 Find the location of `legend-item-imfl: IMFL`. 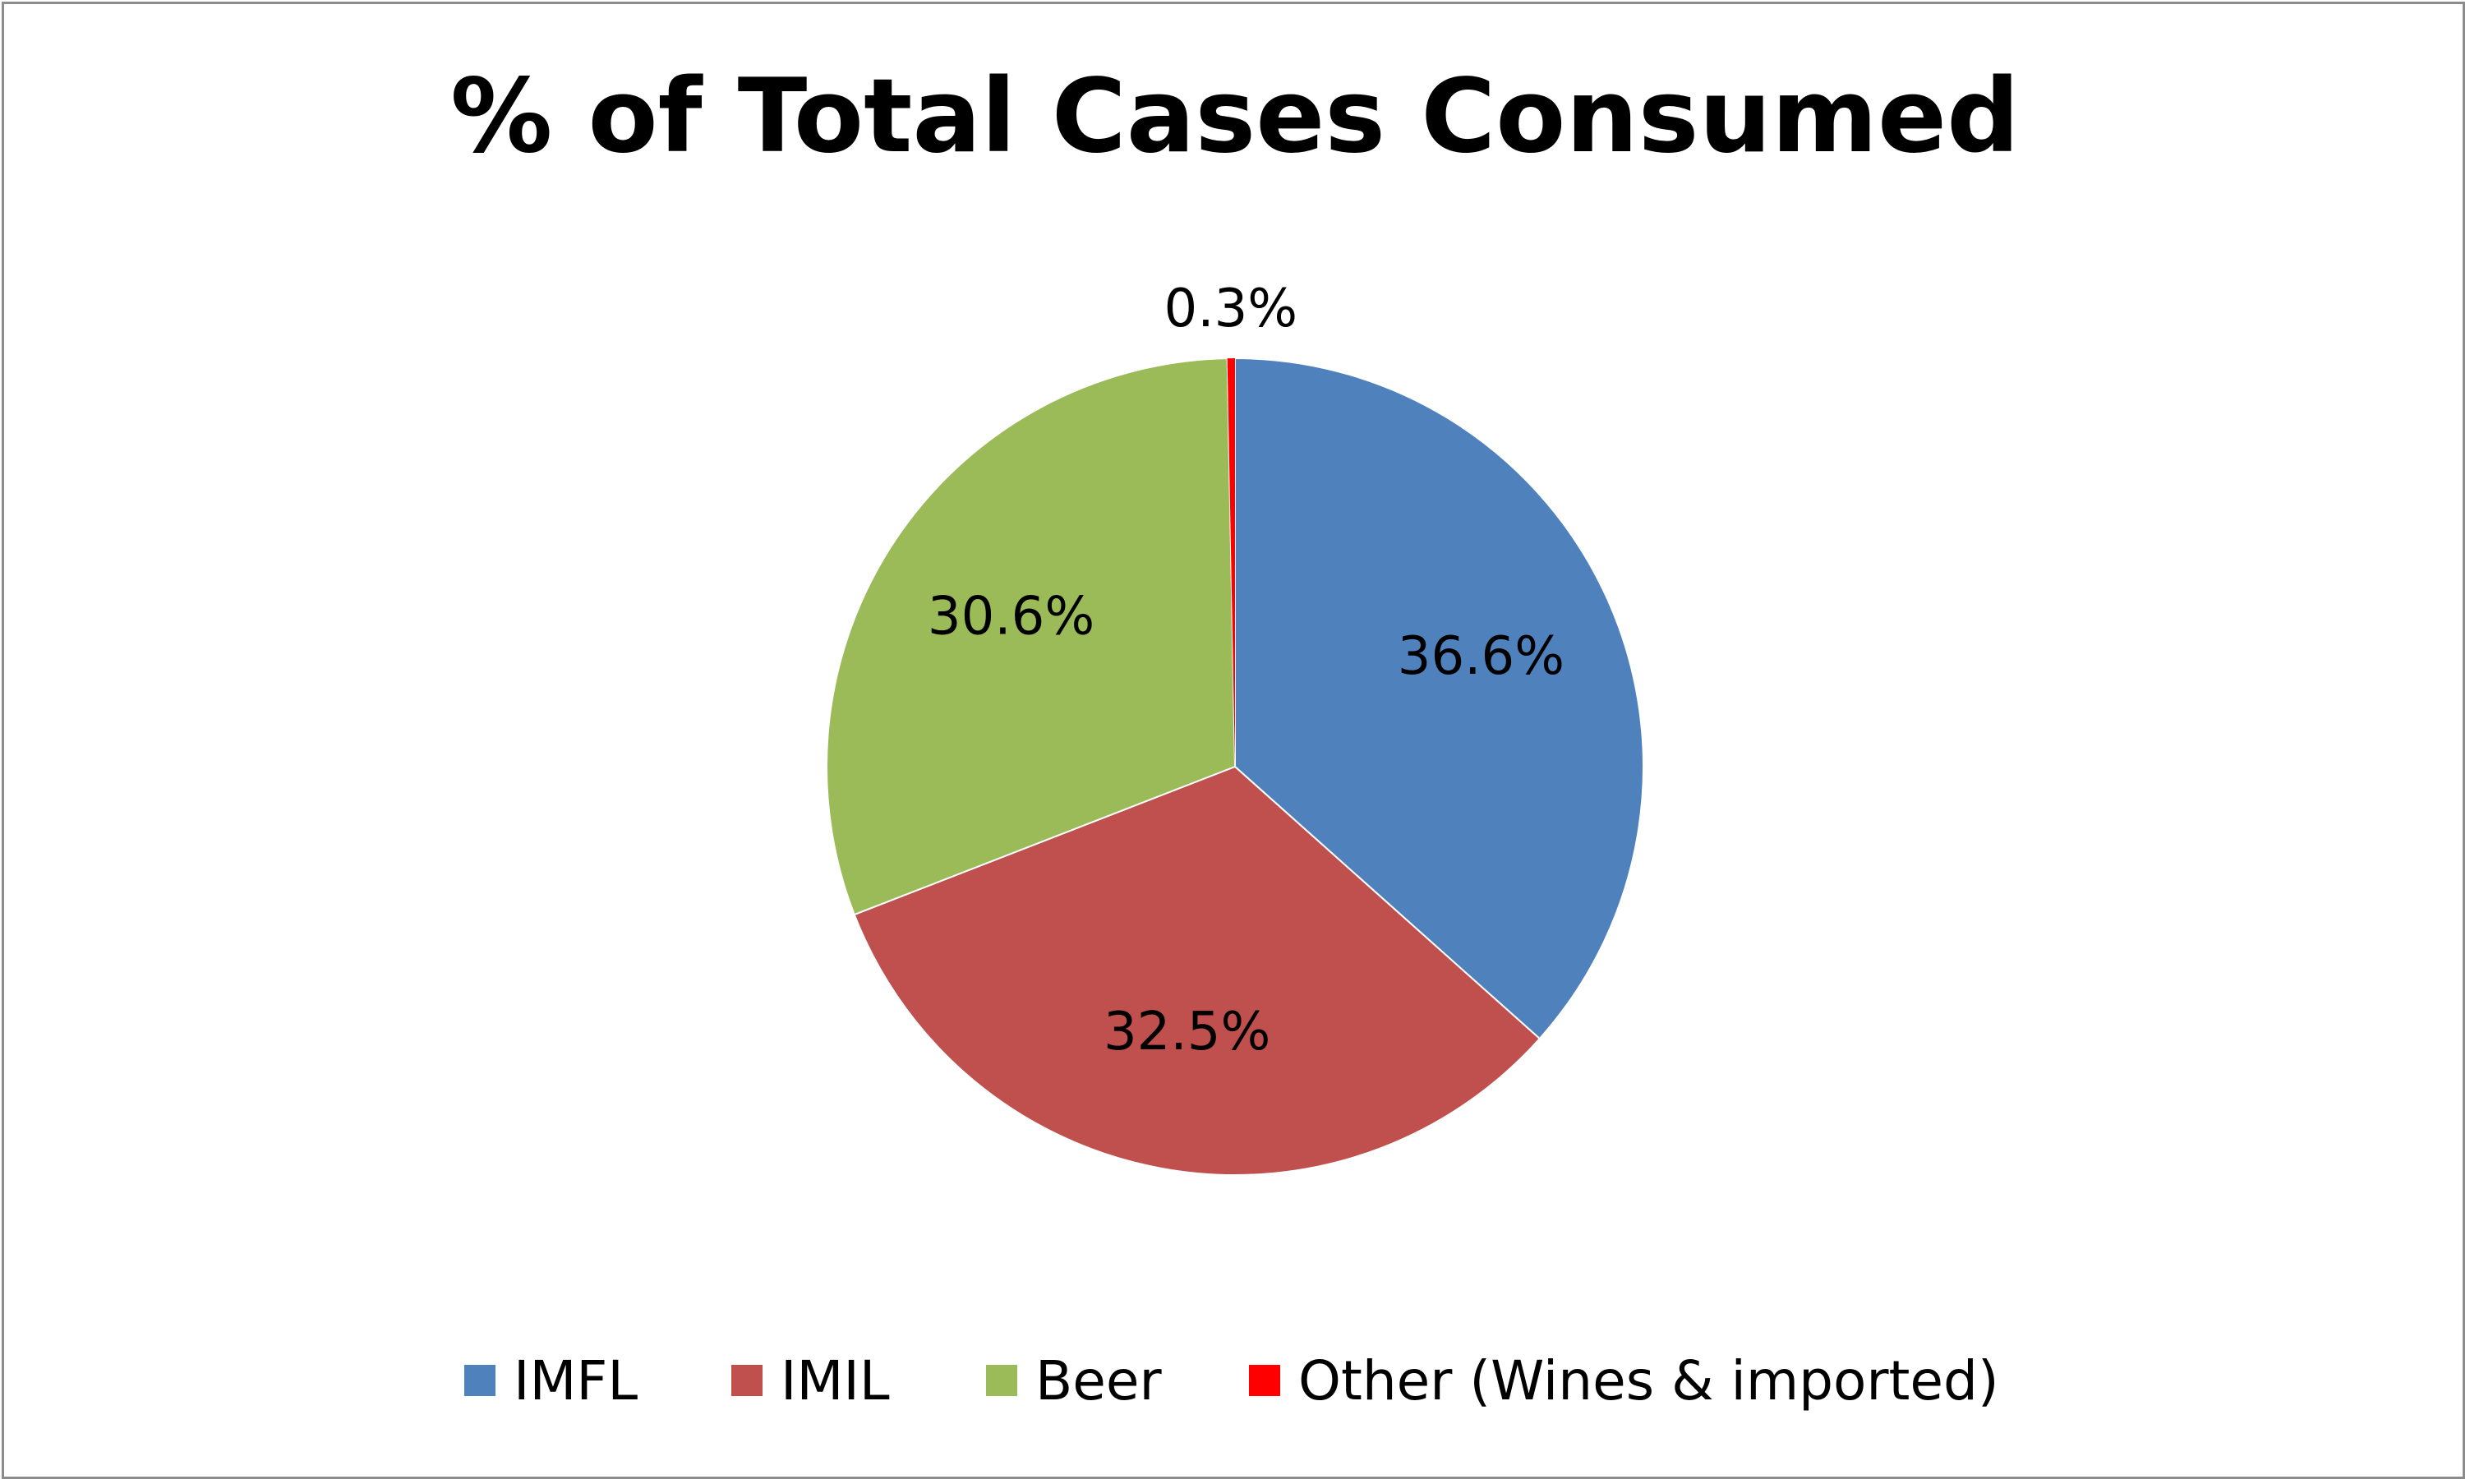

legend-item-imfl: IMFL is located at coordinates (551, 1380).